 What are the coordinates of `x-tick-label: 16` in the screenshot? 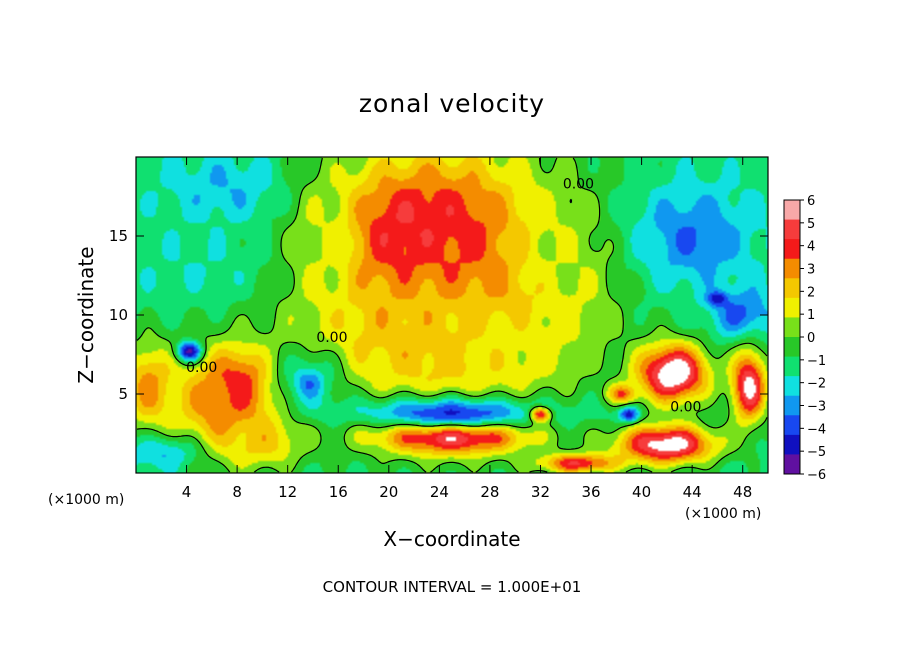 It's located at (338, 492).